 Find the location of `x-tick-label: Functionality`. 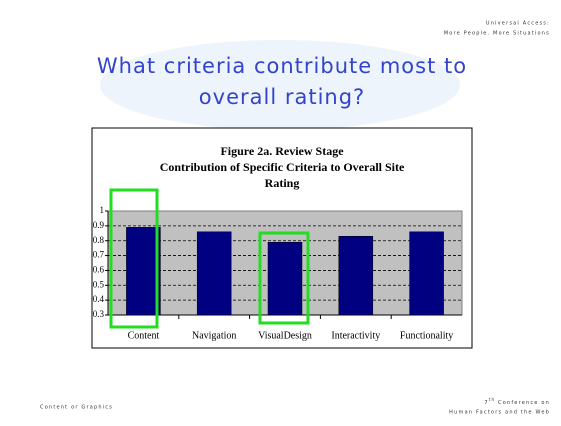

x-tick-label: Functionality is located at coordinates (426, 335).